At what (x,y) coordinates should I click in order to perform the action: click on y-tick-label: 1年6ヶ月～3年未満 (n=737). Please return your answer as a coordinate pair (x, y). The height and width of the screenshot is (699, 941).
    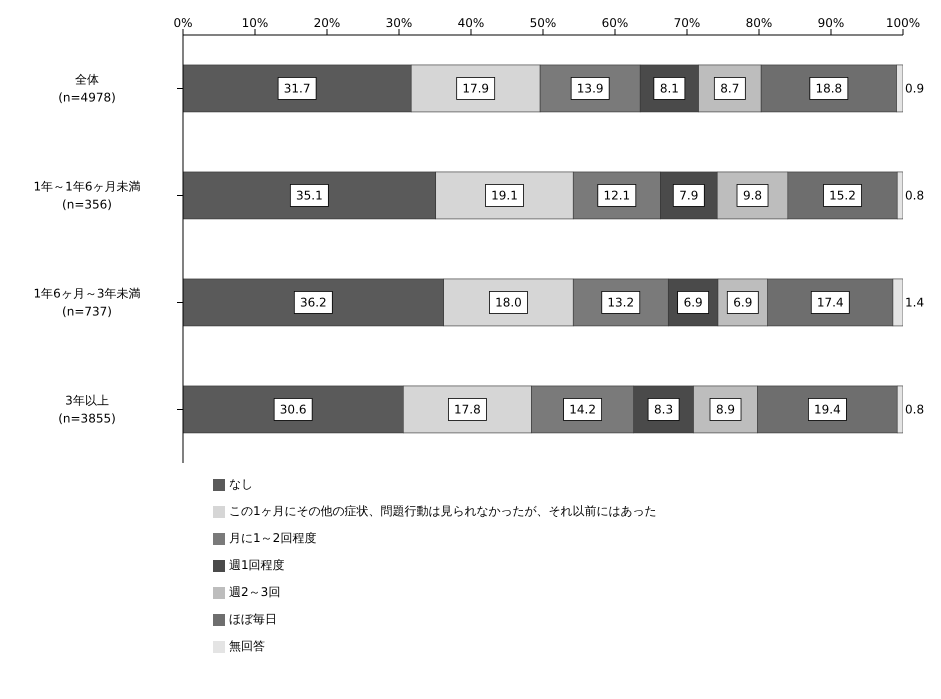
    Looking at the image, I should click on (87, 302).